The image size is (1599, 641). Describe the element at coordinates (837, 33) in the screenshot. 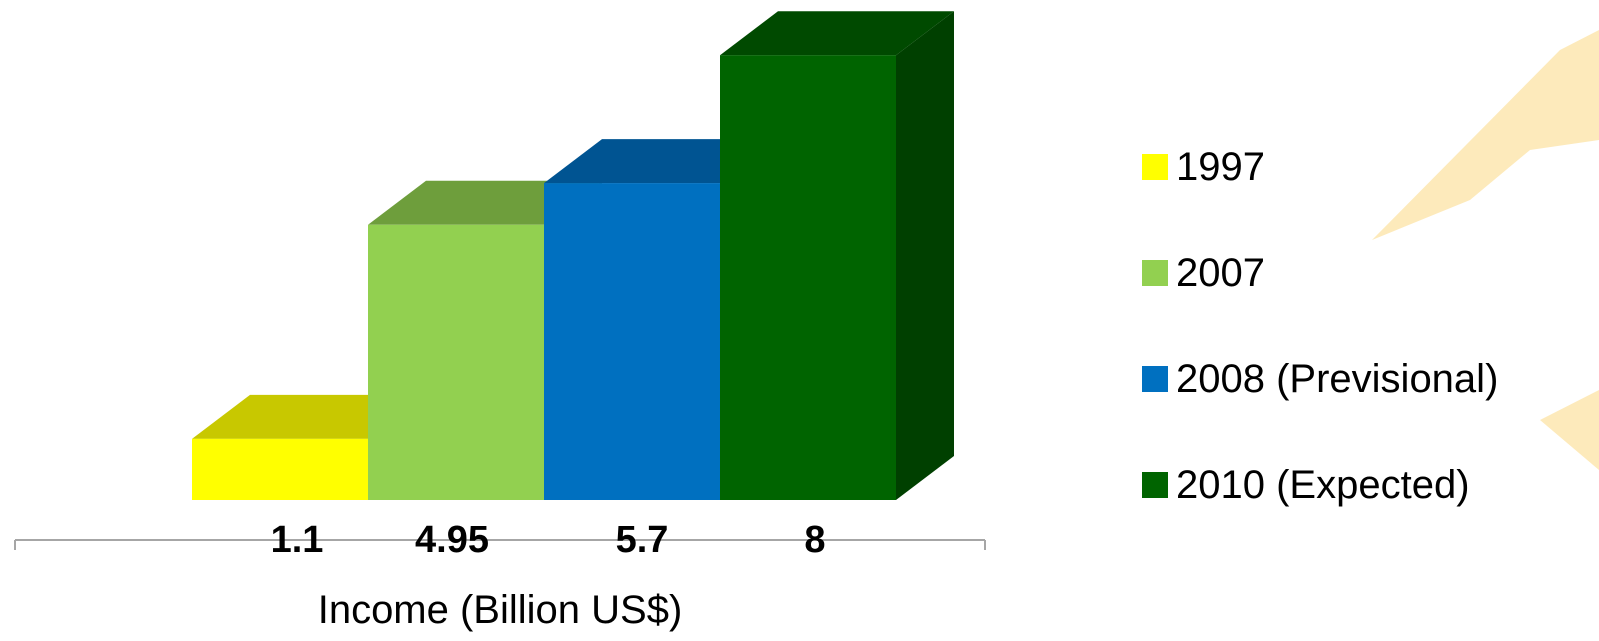

I see `bar-top-2010` at that location.